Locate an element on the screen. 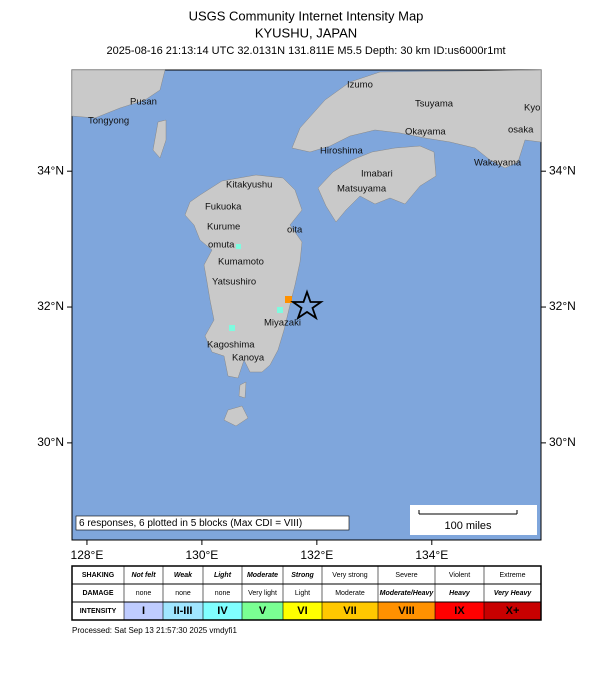  land-shikoku is located at coordinates (377, 184).